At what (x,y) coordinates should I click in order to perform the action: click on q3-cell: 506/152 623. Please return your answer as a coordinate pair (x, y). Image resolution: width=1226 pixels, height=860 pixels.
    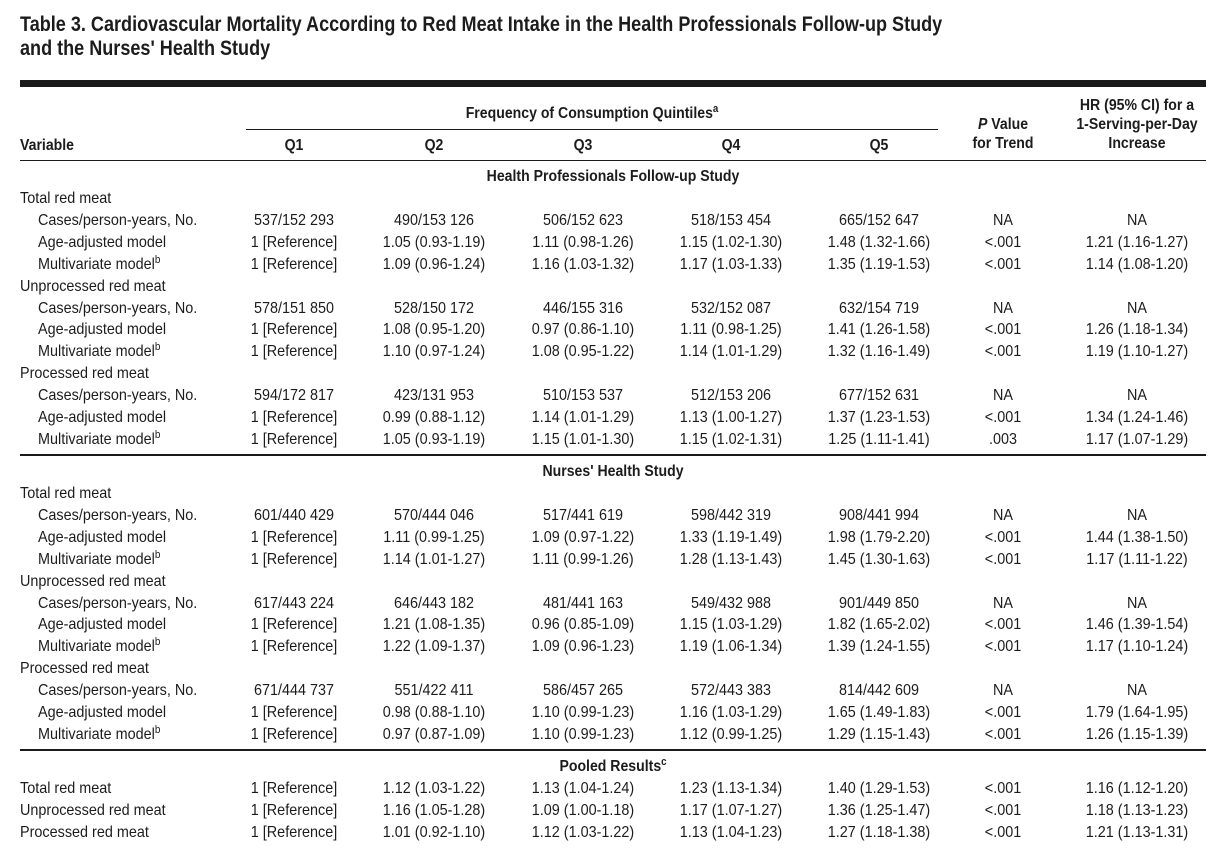
    Looking at the image, I should click on (583, 220).